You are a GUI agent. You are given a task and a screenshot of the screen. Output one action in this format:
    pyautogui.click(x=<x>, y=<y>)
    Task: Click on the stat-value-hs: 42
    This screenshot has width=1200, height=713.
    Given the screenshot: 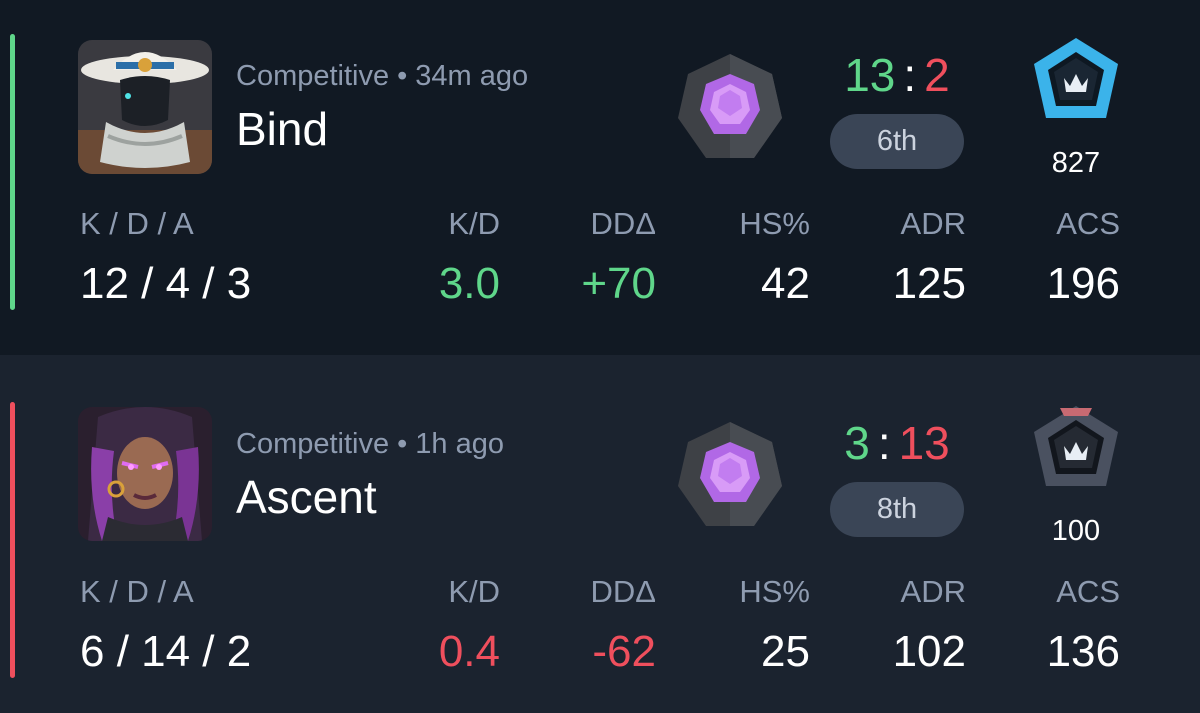 What is the action you would take?
    pyautogui.click(x=785, y=283)
    